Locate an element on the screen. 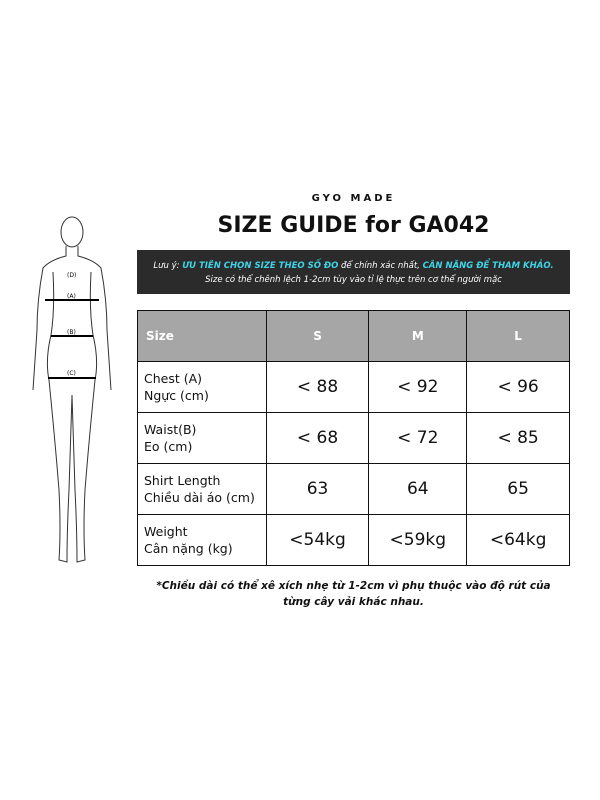  footnote-line2: từng cây vải khác nhau. is located at coordinates (353, 602).